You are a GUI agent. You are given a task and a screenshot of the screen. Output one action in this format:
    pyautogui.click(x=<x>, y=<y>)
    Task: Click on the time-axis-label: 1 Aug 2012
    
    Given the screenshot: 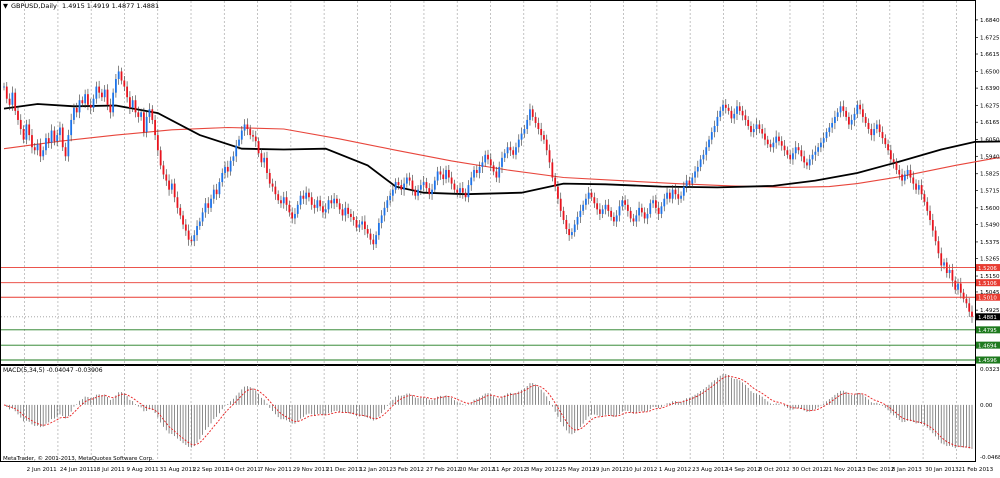 What is the action you would take?
    pyautogui.click(x=675, y=470)
    